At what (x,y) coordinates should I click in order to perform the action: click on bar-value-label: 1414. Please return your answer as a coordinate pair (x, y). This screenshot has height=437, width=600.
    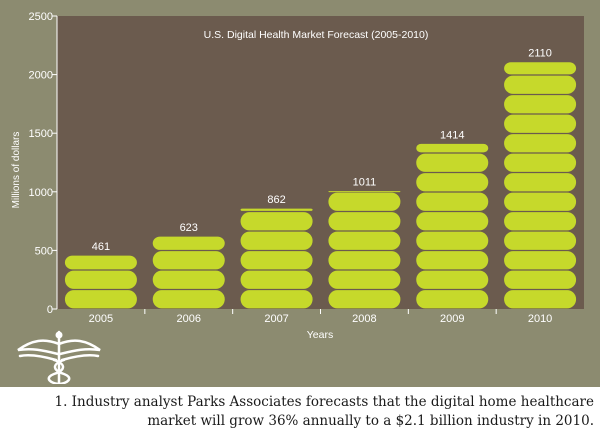
    Looking at the image, I should click on (452, 135).